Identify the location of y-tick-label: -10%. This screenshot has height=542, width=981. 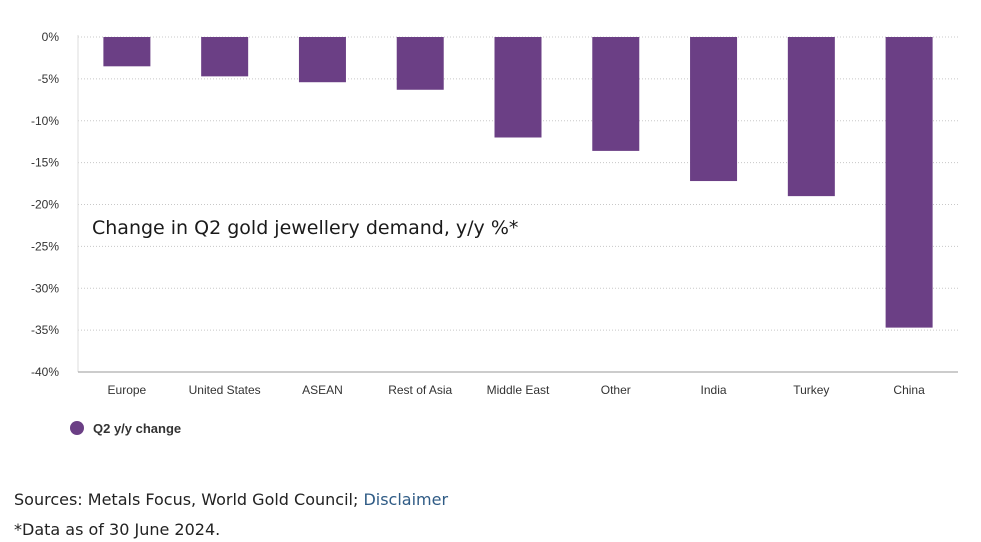
(45, 121).